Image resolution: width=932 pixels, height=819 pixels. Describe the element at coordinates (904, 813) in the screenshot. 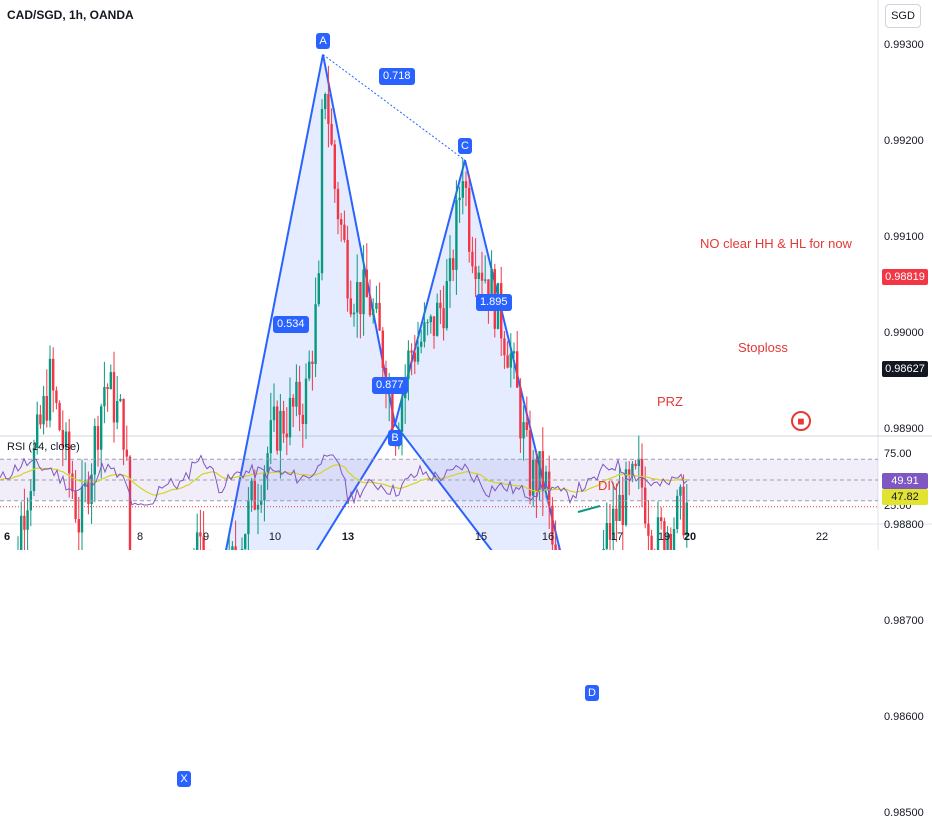

I see `price-tick-label: 0.98500` at that location.